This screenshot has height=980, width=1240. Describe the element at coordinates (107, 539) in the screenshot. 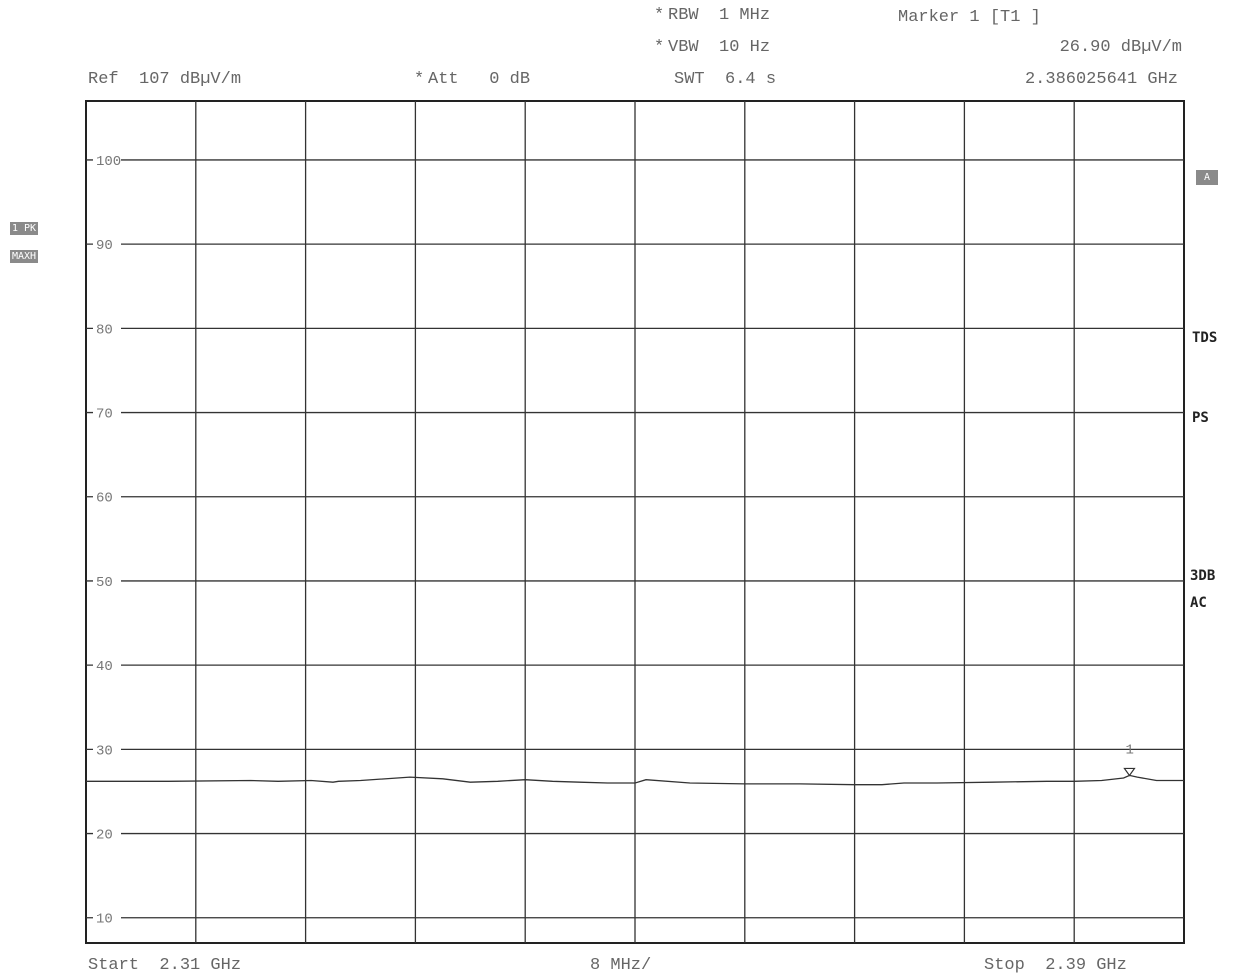

I see `y-tick-labels: 10 20 30 40 50 60 70 80 90 100` at that location.